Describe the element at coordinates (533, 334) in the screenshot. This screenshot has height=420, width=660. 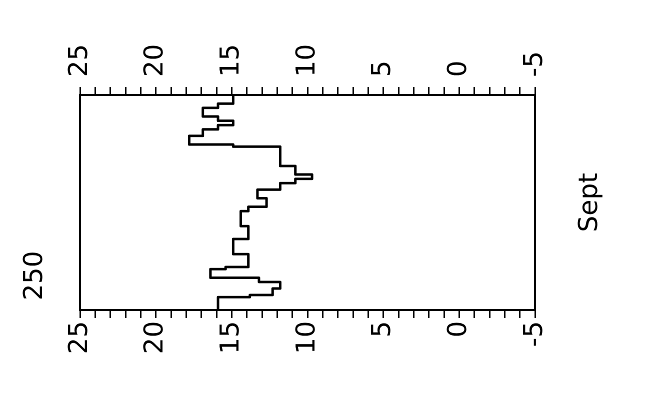
I see `x-tick-label: -5` at that location.